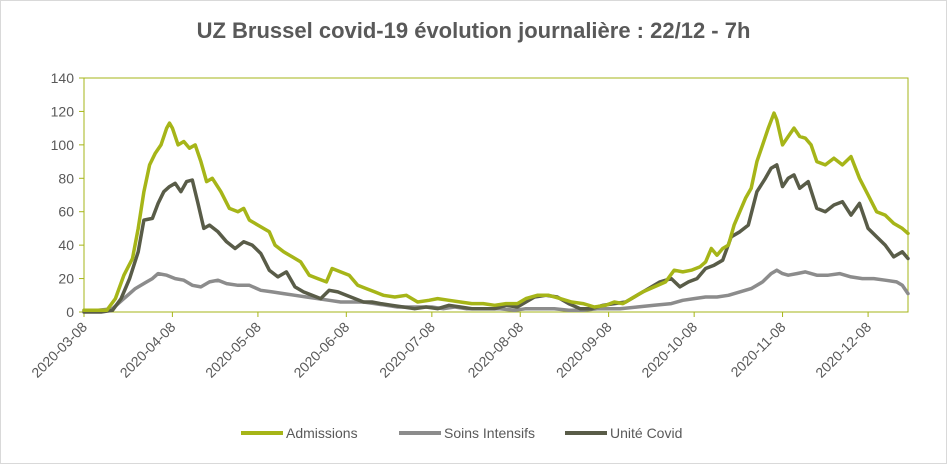 This screenshot has height=464, width=947. I want to click on y-tick-label: 40, so click(66, 245).